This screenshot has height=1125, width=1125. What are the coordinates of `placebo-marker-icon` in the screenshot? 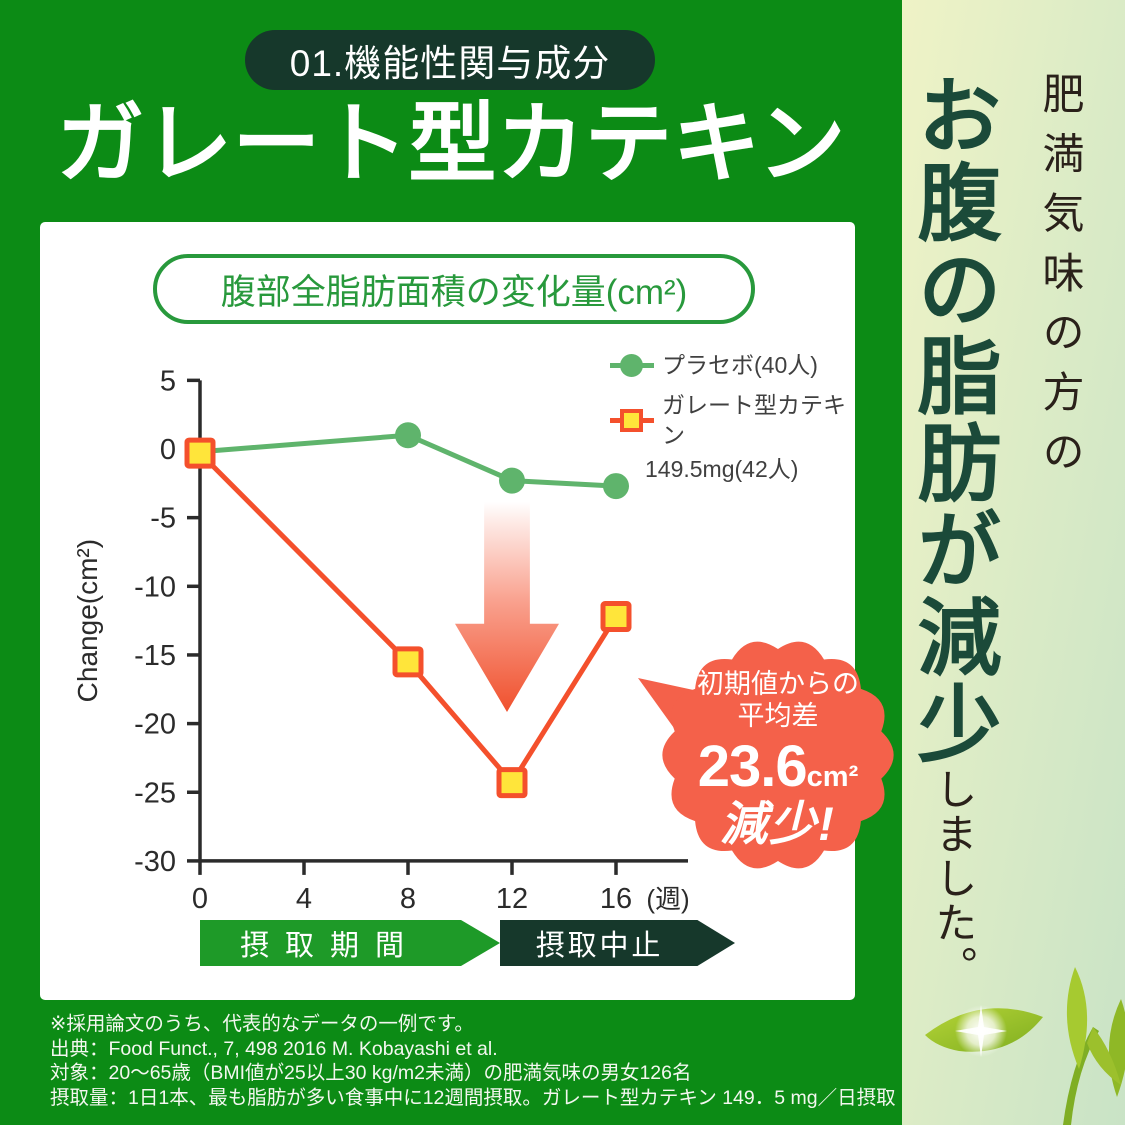 It's located at (632, 365).